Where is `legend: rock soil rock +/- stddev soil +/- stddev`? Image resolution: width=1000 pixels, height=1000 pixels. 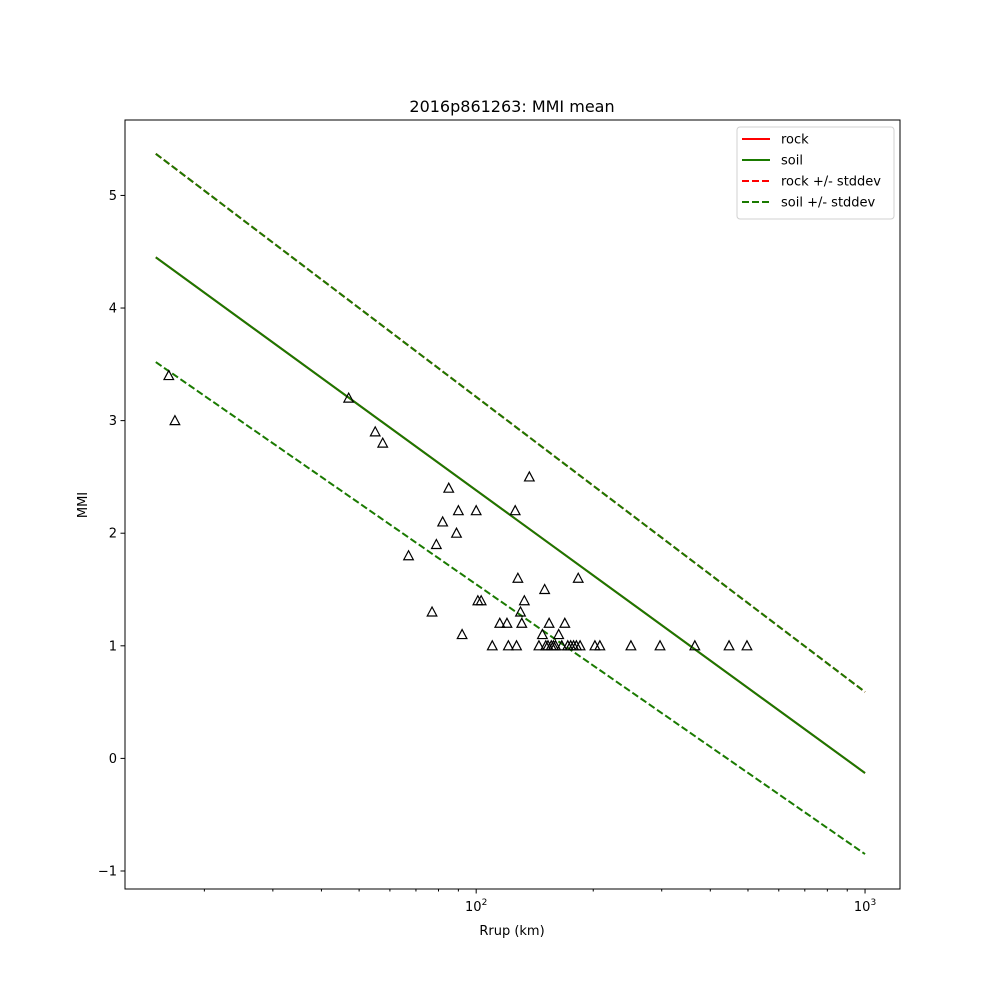
legend: rock soil rock +/- stddev soil +/- stddev is located at coordinates (815, 173).